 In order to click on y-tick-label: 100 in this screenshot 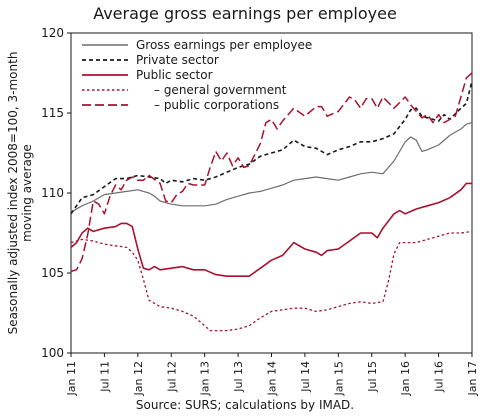, I will do `click(52, 353)`.